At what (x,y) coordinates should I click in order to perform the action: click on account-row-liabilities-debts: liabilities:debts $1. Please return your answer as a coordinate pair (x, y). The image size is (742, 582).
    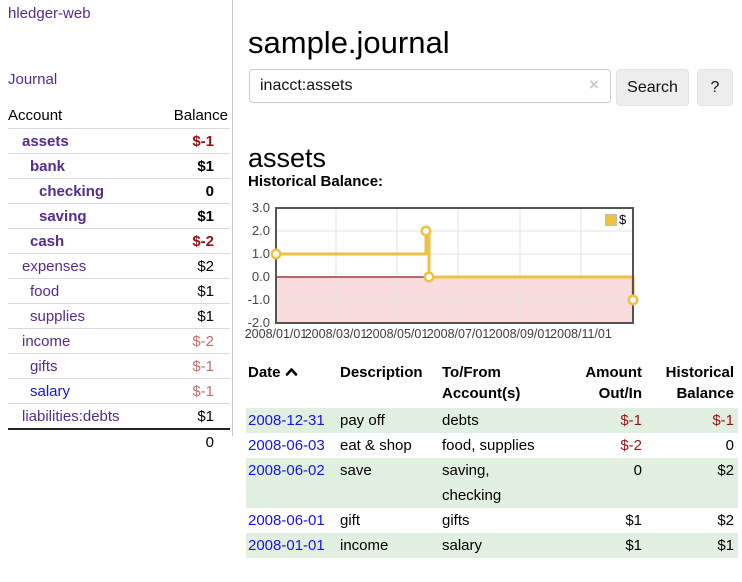
    Looking at the image, I should click on (119, 415).